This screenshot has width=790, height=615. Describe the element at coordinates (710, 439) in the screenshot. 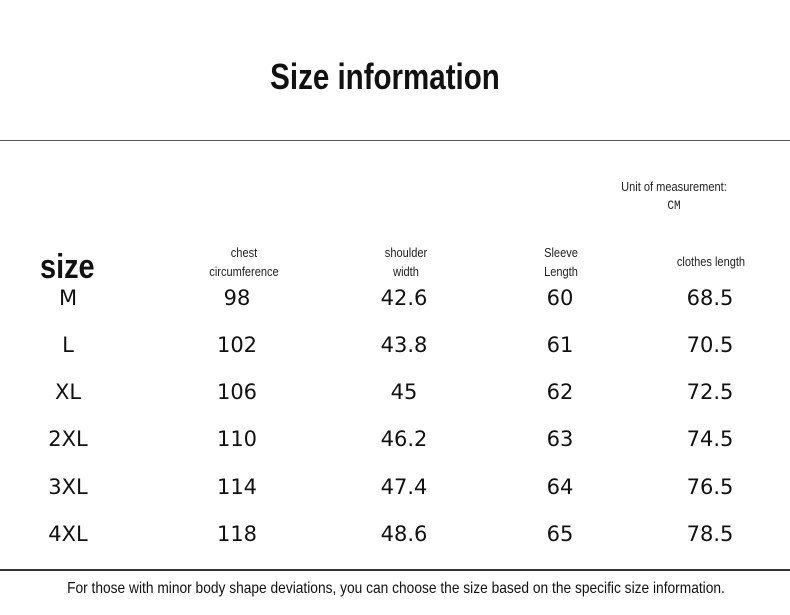

I see `length-cell: 74.5` at that location.